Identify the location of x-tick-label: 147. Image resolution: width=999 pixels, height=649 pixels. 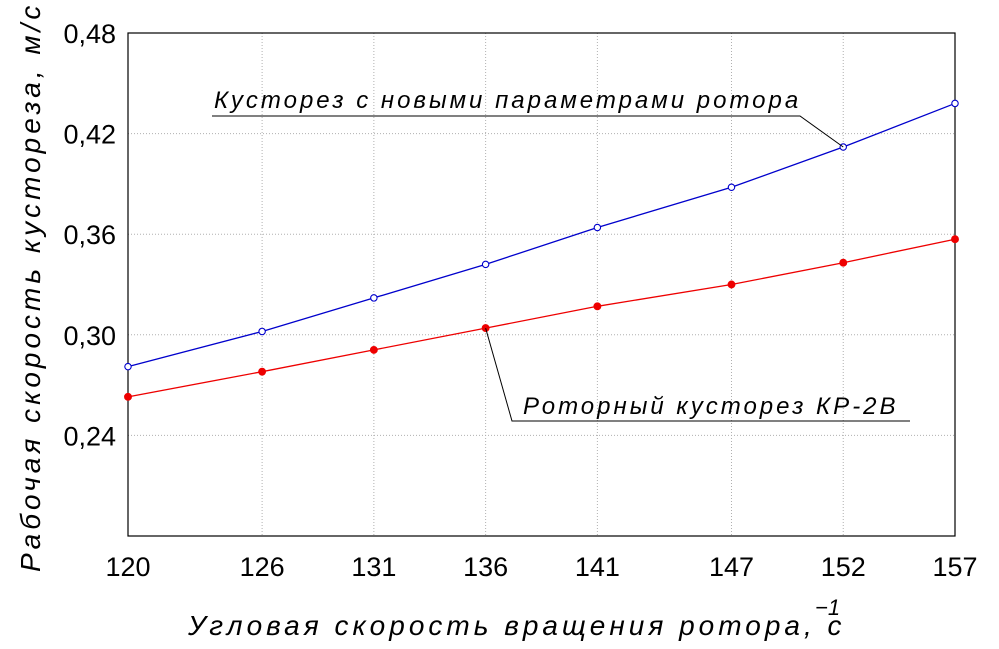
(731, 567).